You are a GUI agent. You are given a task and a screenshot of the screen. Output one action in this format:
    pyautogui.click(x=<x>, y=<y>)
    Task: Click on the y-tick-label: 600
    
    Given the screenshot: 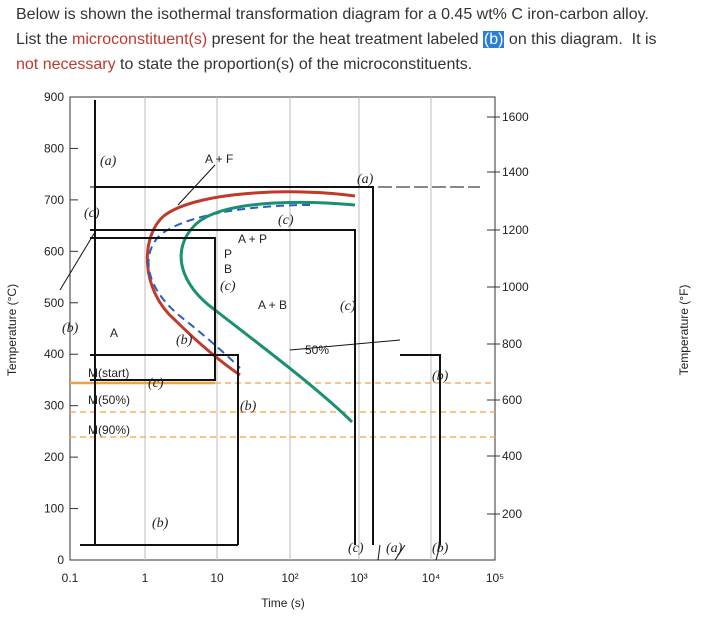 What is the action you would take?
    pyautogui.click(x=54, y=251)
    